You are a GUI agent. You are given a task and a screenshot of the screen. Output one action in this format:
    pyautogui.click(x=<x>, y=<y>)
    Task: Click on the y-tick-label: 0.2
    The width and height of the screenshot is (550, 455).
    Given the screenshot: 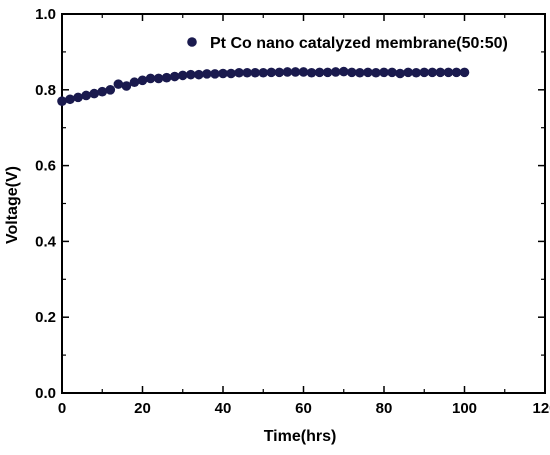 What is the action you would take?
    pyautogui.click(x=45, y=317)
    